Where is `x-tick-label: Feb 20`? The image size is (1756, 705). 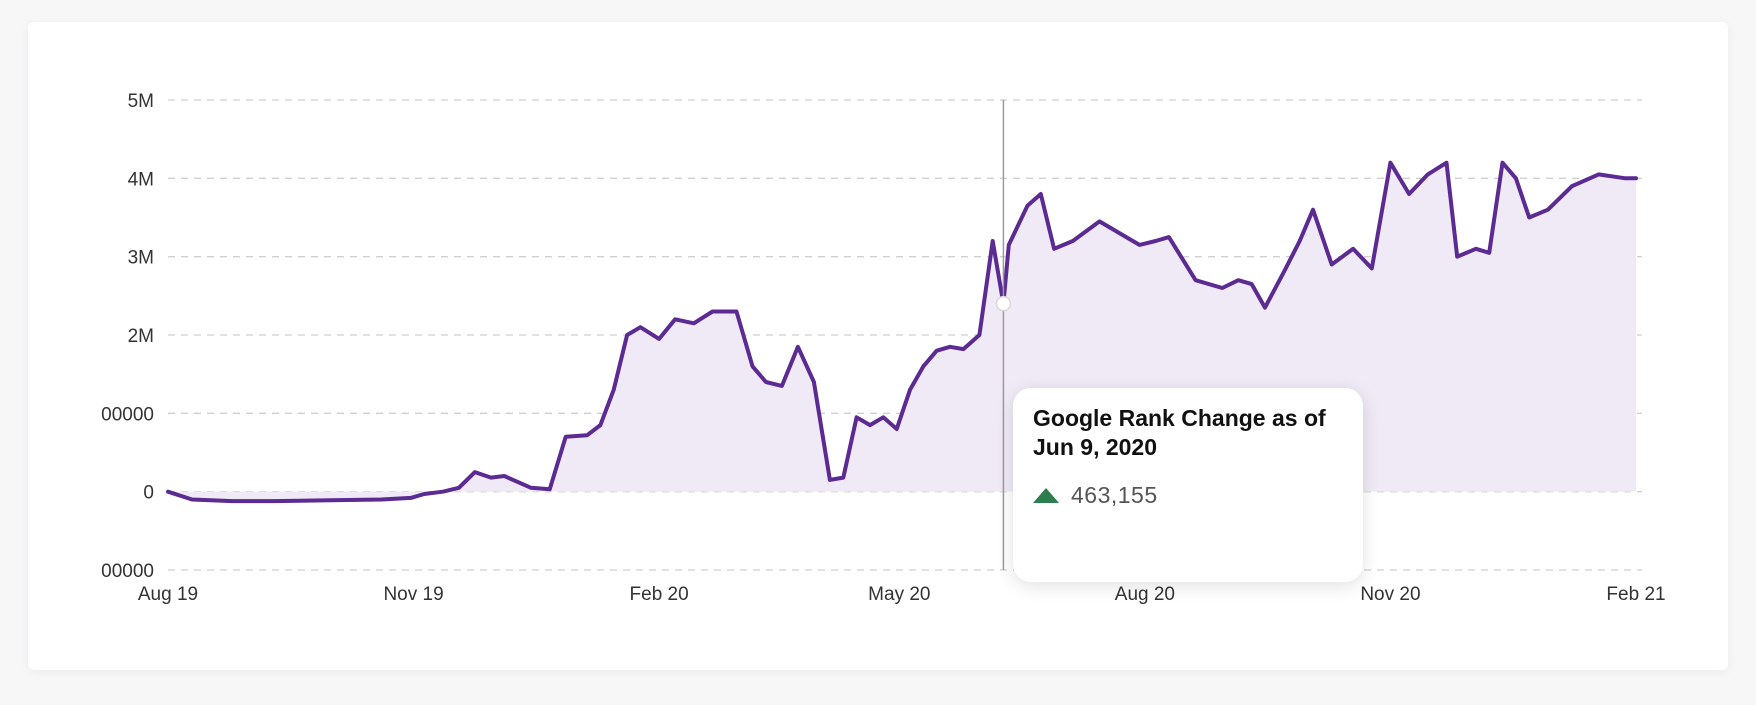 x-tick-label: Feb 20 is located at coordinates (659, 594).